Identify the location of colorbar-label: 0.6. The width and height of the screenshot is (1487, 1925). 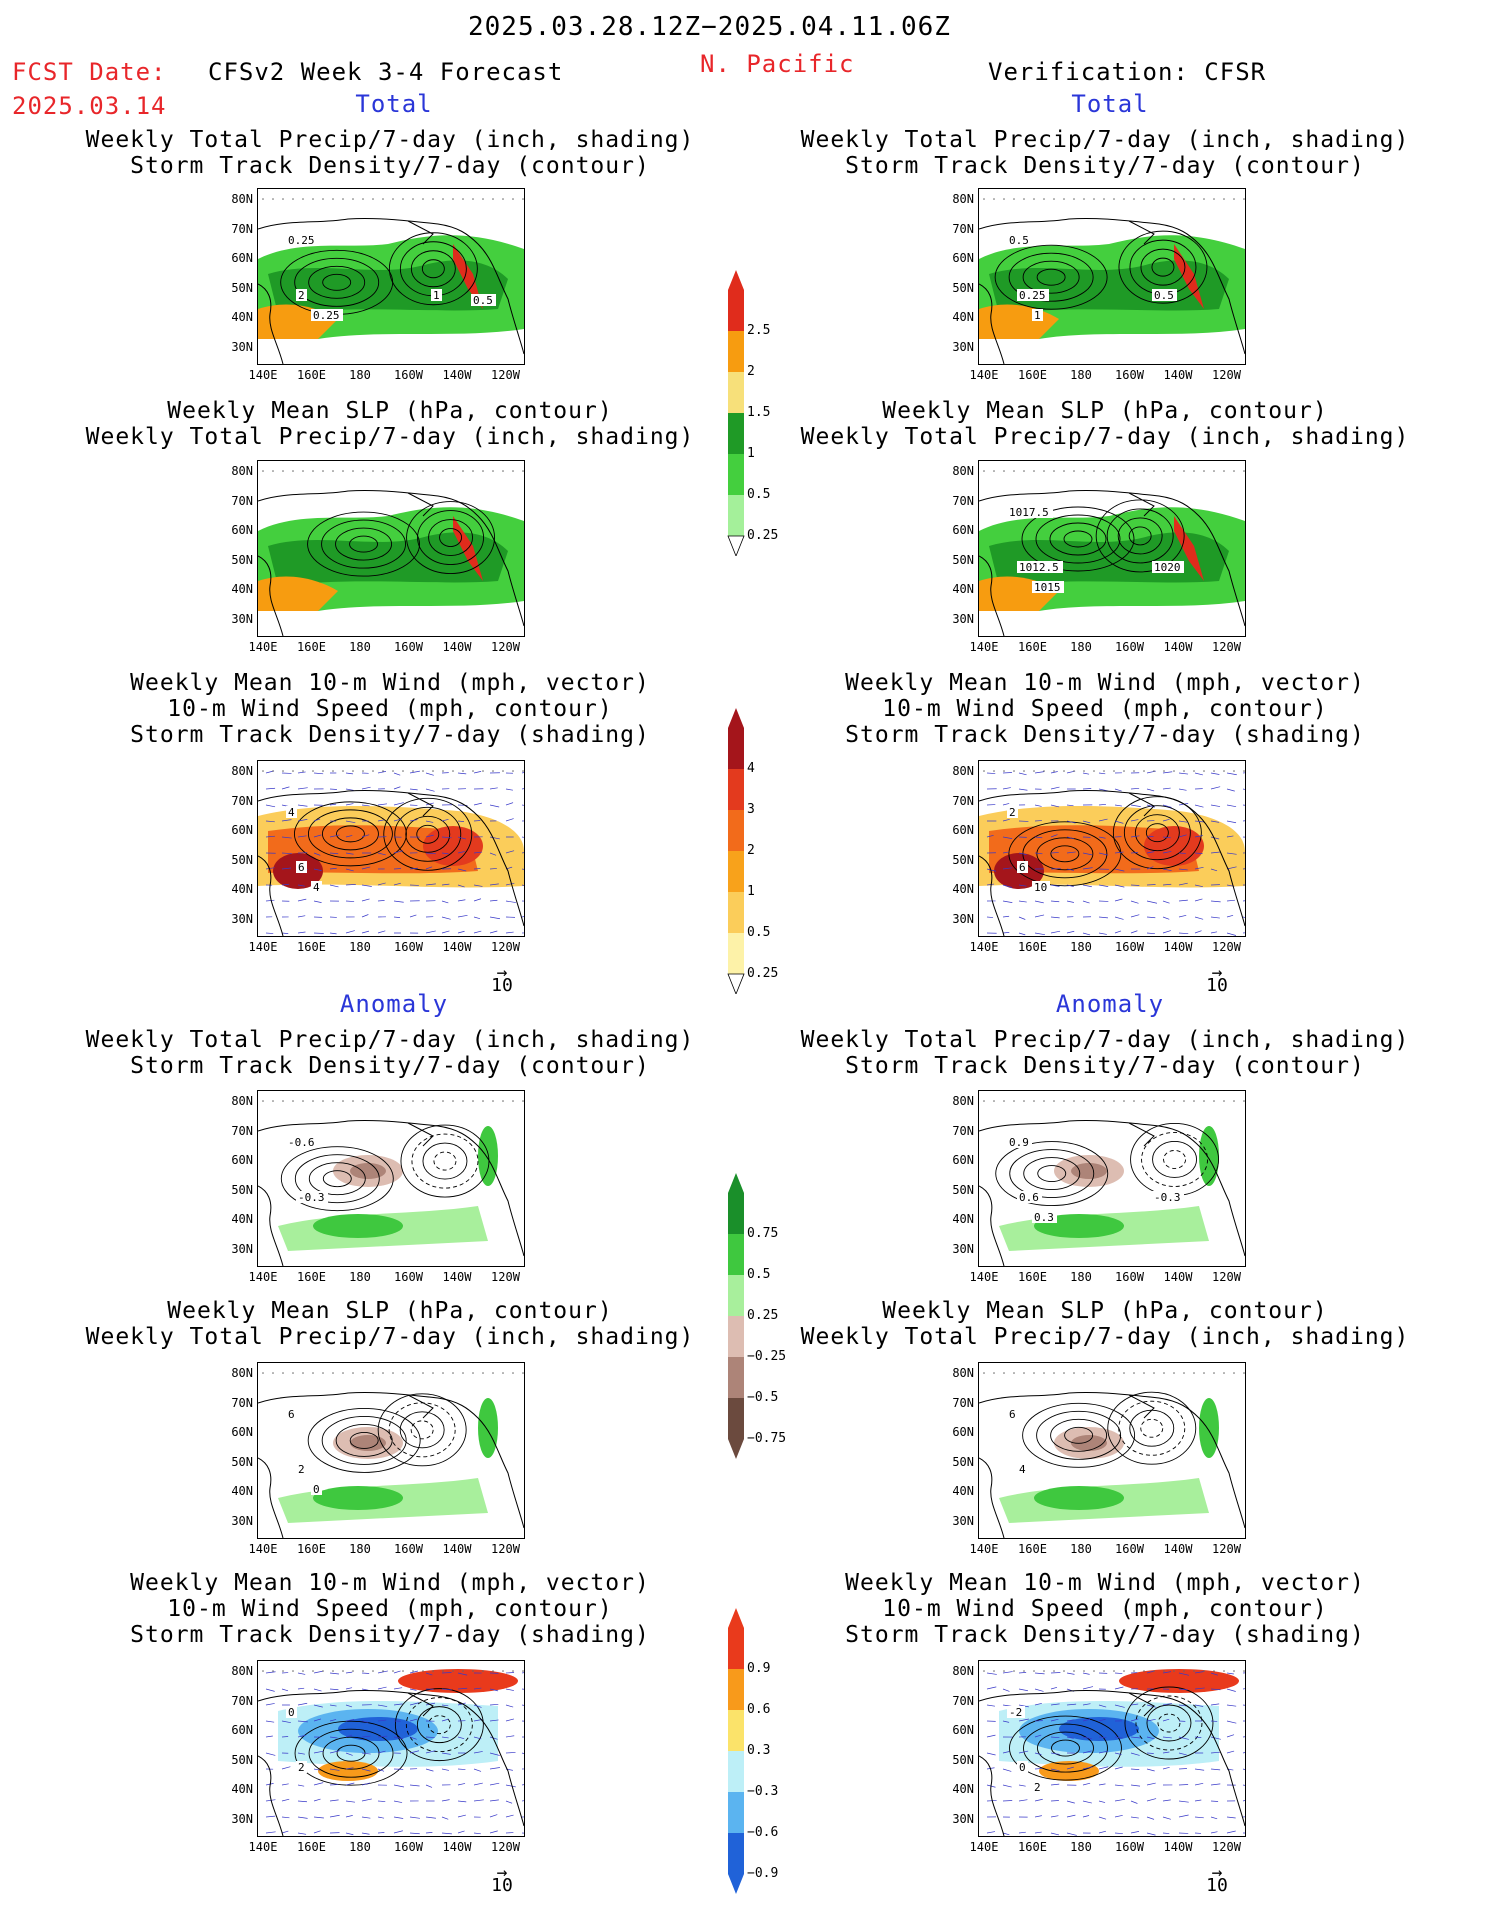
(759, 1709).